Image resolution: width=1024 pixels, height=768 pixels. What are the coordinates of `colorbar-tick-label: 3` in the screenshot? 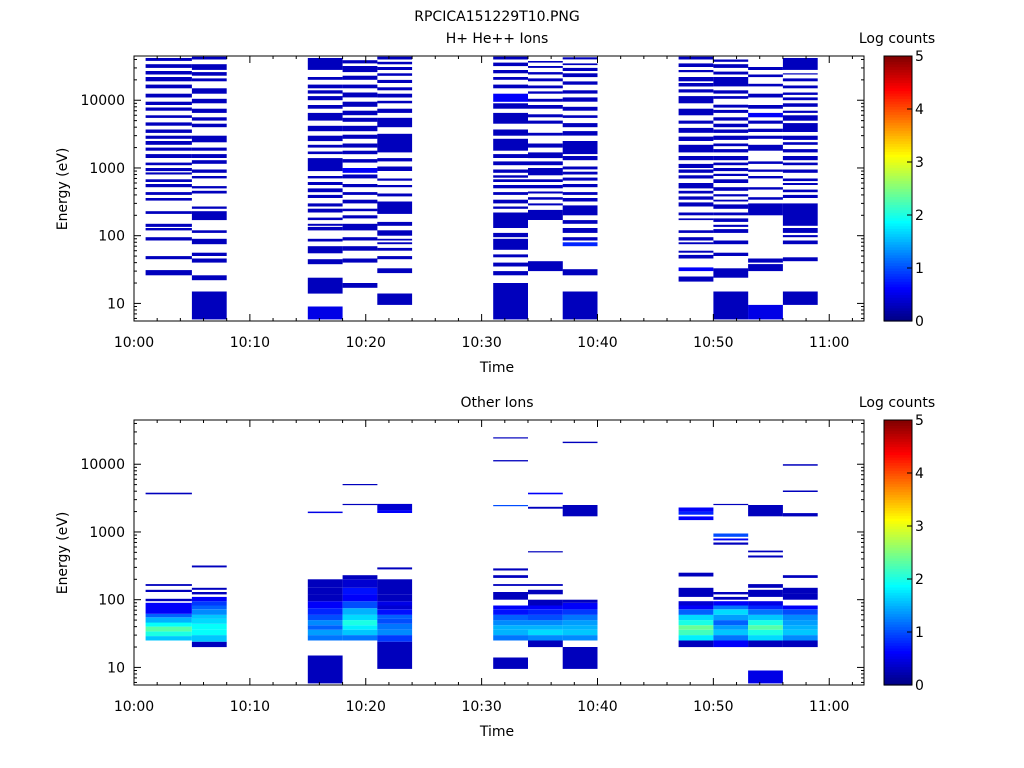 It's located at (919, 527).